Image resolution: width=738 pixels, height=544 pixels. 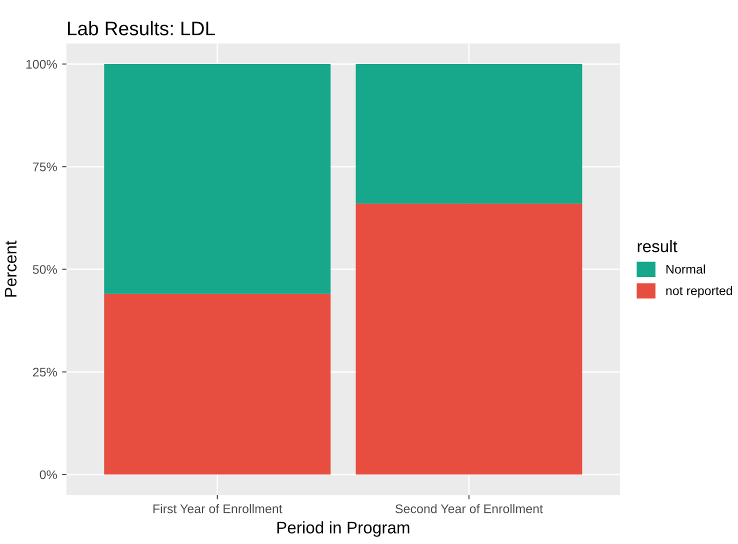 I want to click on y-axis-title: Percent, so click(x=10, y=268).